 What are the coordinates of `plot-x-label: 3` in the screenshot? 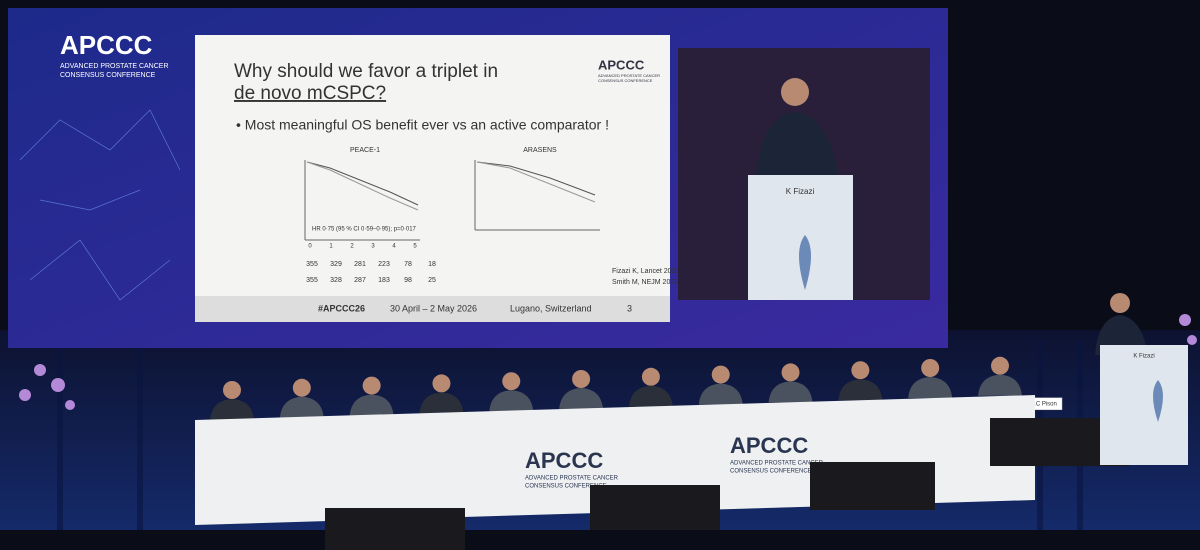 It's located at (373, 247).